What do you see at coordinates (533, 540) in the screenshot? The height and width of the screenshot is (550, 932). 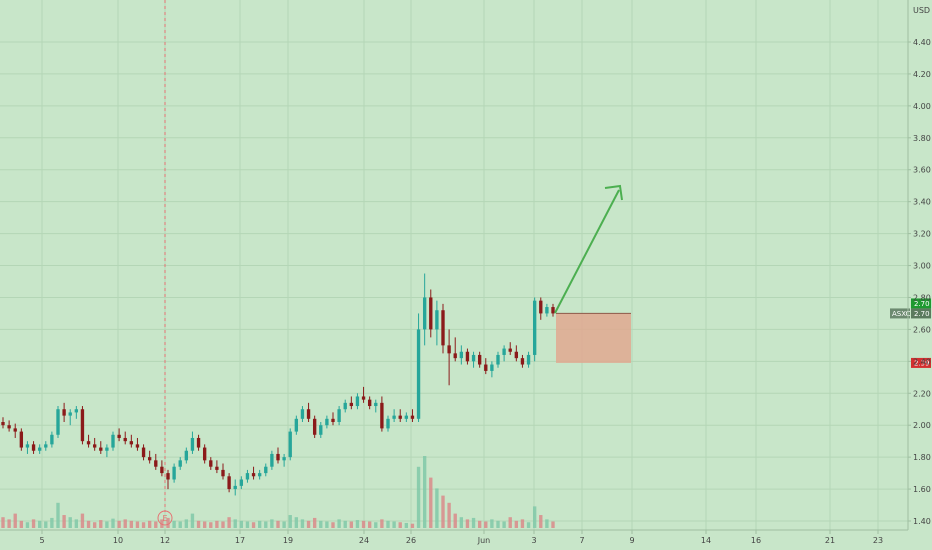 I see `date-tick-label: 3` at bounding box center [533, 540].